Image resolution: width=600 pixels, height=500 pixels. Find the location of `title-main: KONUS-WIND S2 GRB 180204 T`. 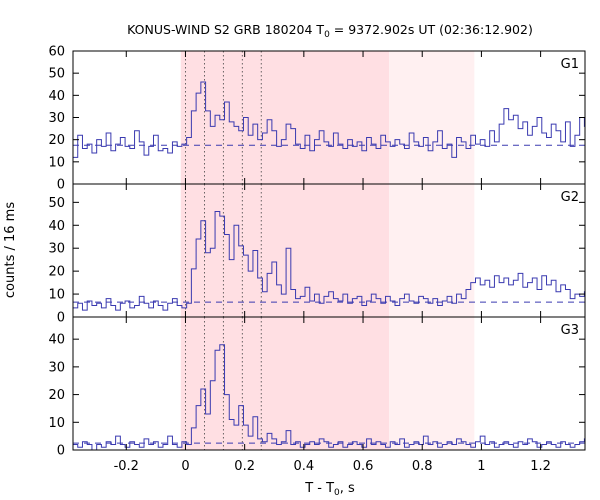

title-main: KONUS-WIND S2 GRB 180204 T is located at coordinates (225, 29).